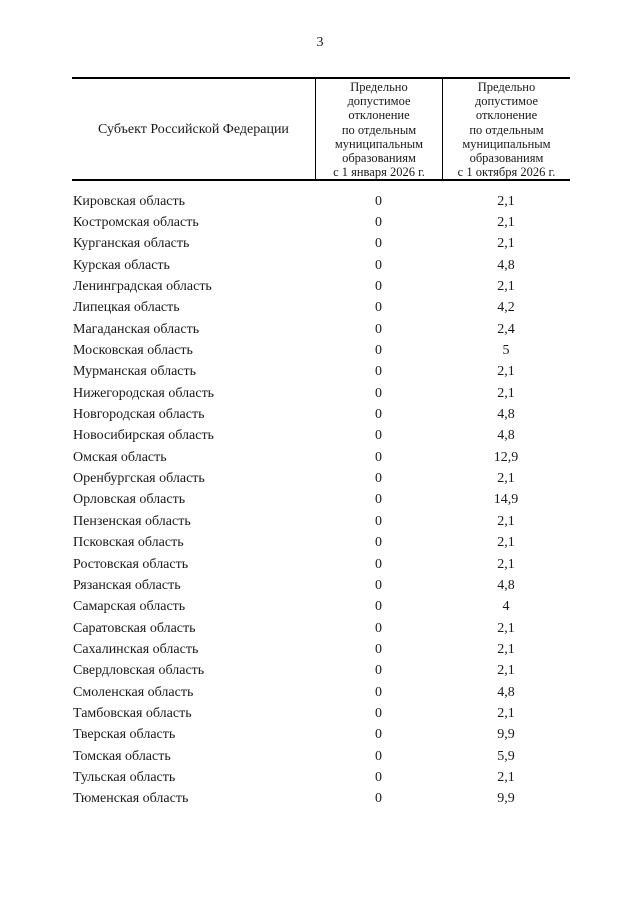 The width and height of the screenshot is (640, 905). Describe the element at coordinates (506, 457) in the screenshot. I see `october-value: 12,9` at that location.